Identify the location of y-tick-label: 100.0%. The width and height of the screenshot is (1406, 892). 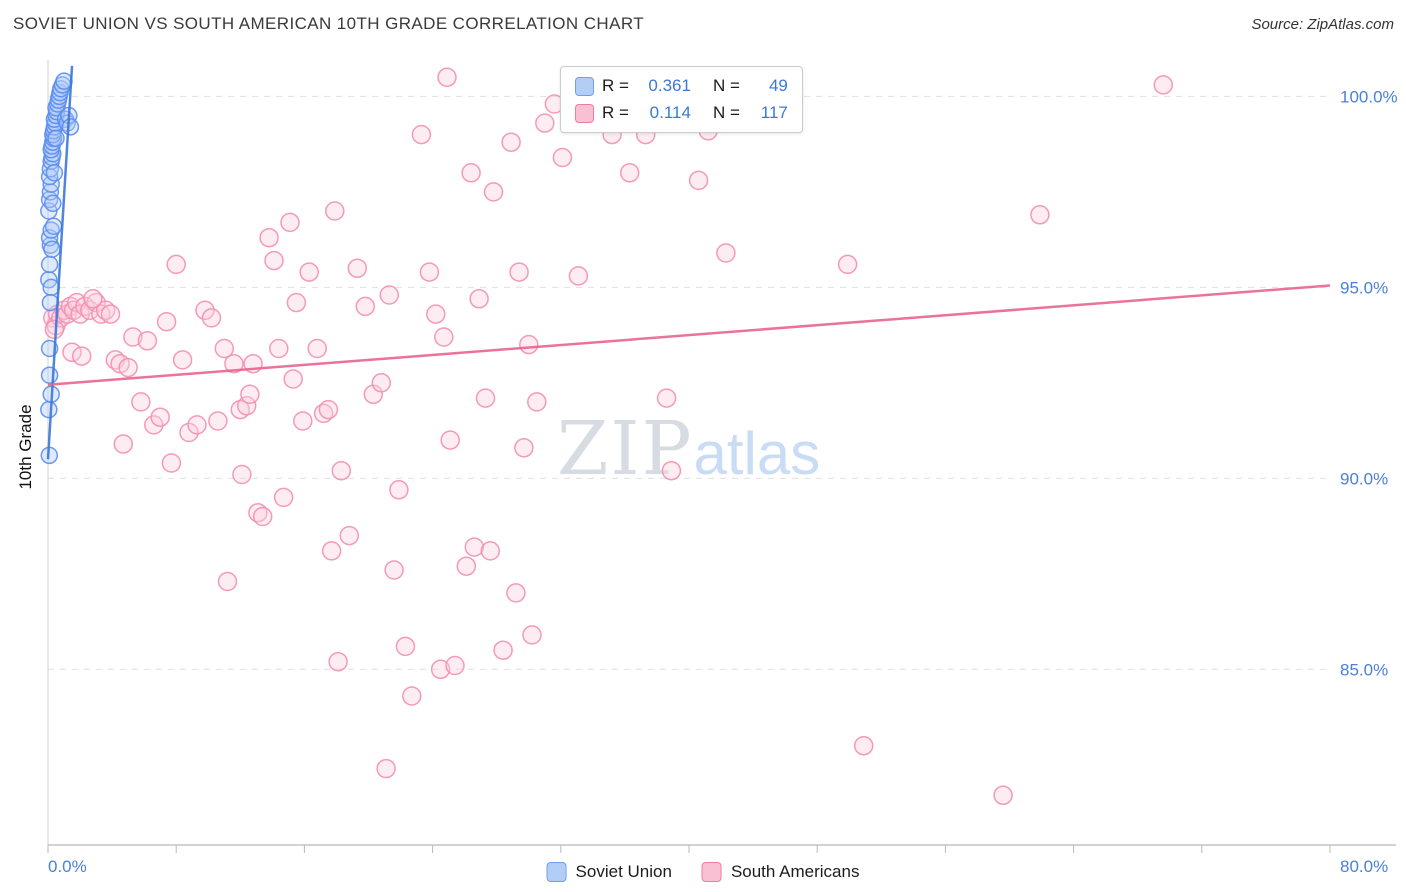
(1369, 96).